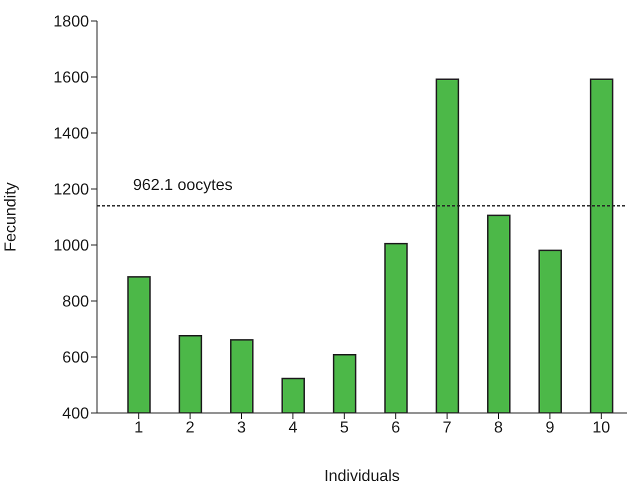  What do you see at coordinates (76, 358) in the screenshot?
I see `y-tick-label: 600` at bounding box center [76, 358].